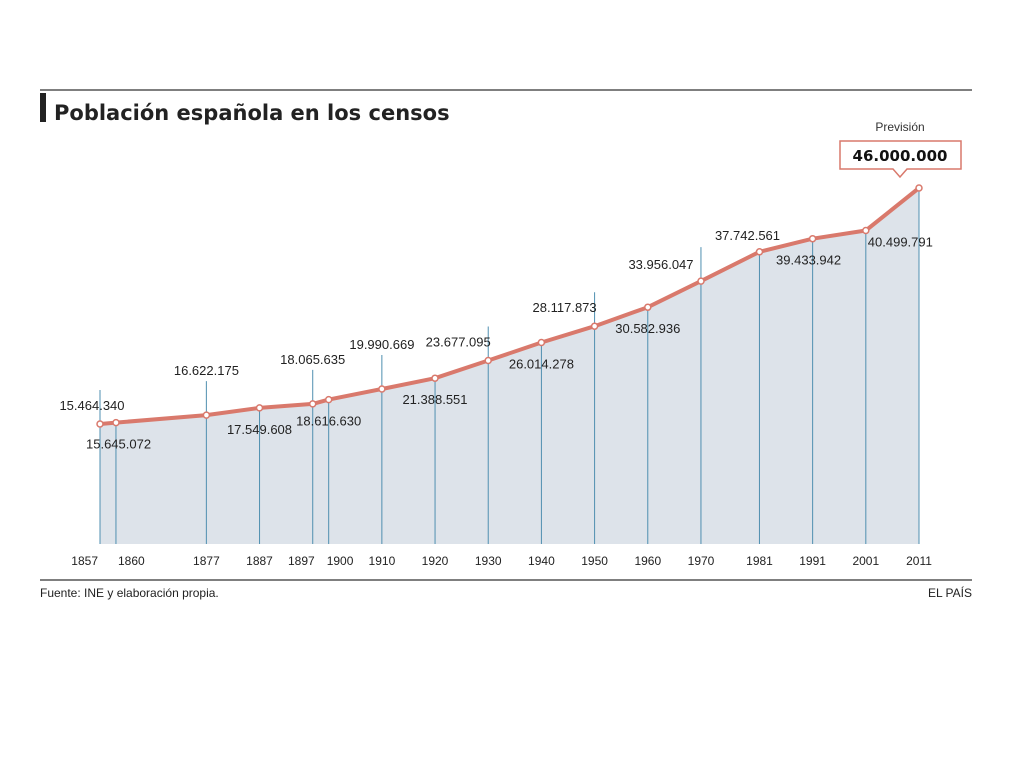  I want to click on data-point-2001, so click(866, 230).